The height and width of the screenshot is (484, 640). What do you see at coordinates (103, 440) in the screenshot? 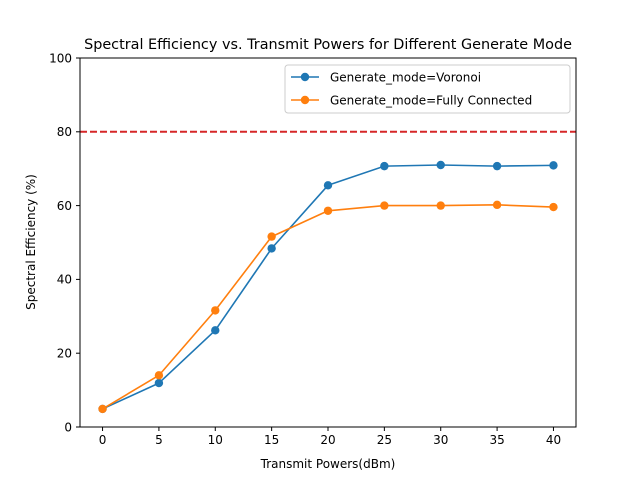
I see `x-tick-label: 0` at bounding box center [103, 440].